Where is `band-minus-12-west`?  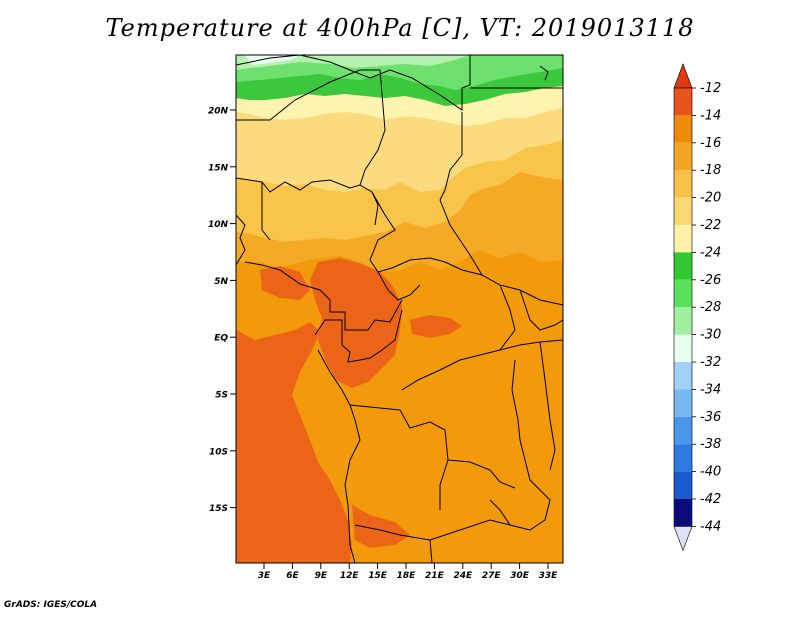 band-minus-12-west is located at coordinates (294, 442).